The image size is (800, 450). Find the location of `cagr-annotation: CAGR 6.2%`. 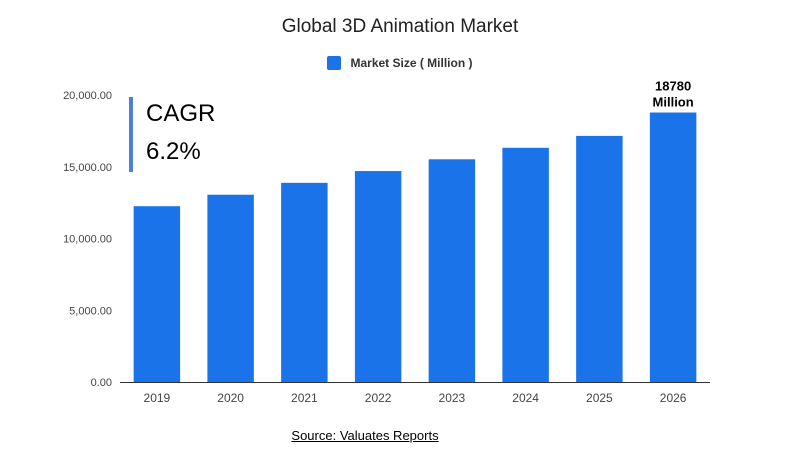

cagr-annotation: CAGR 6.2% is located at coordinates (180, 133).